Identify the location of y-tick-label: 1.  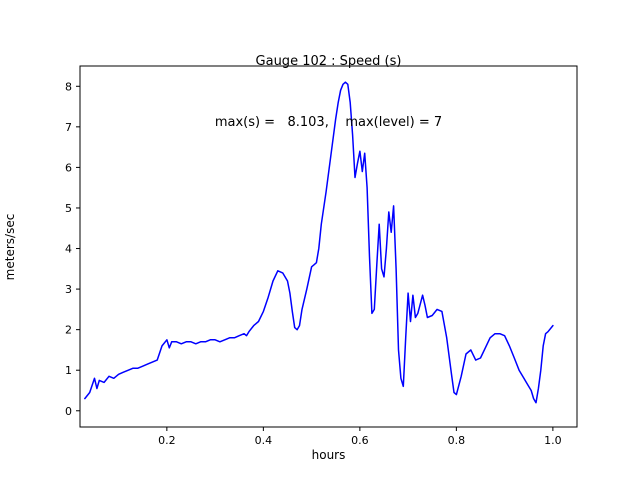
(68, 370).